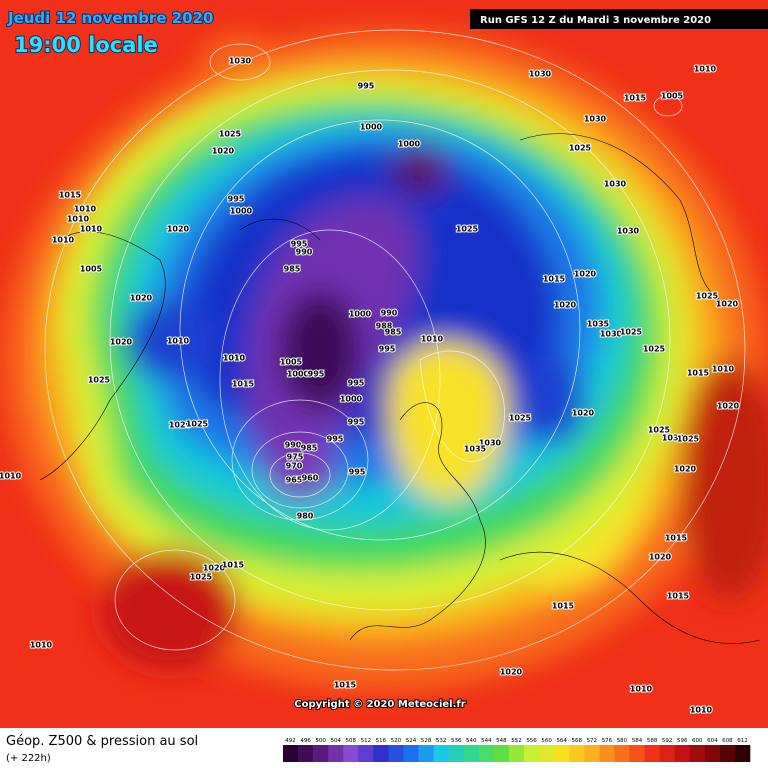 This screenshot has height=768, width=768. Describe the element at coordinates (110, 18) in the screenshot. I see `forecast-date: Jeudi 12 novembre 2020` at that location.